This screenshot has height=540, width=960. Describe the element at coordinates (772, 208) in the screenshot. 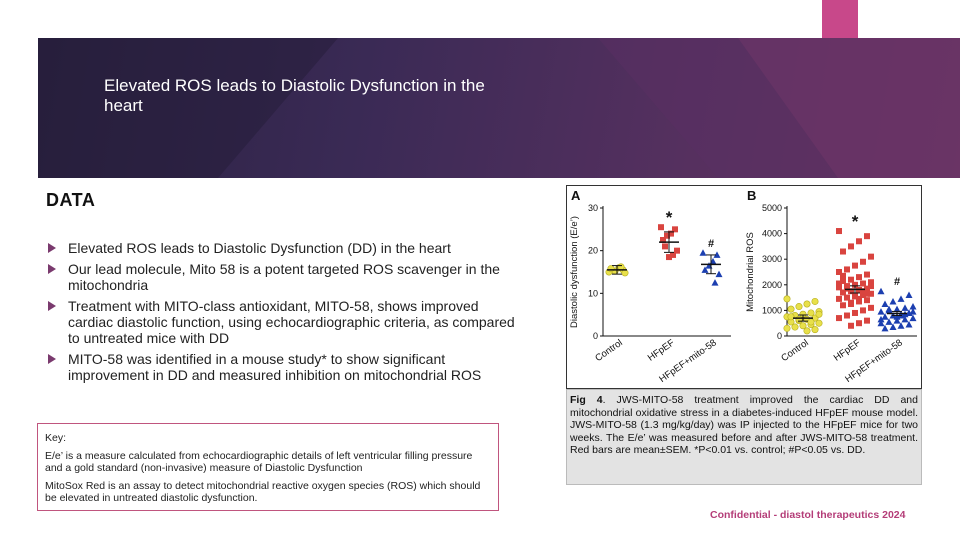

I see `y-tick-label: 5000` at that location.